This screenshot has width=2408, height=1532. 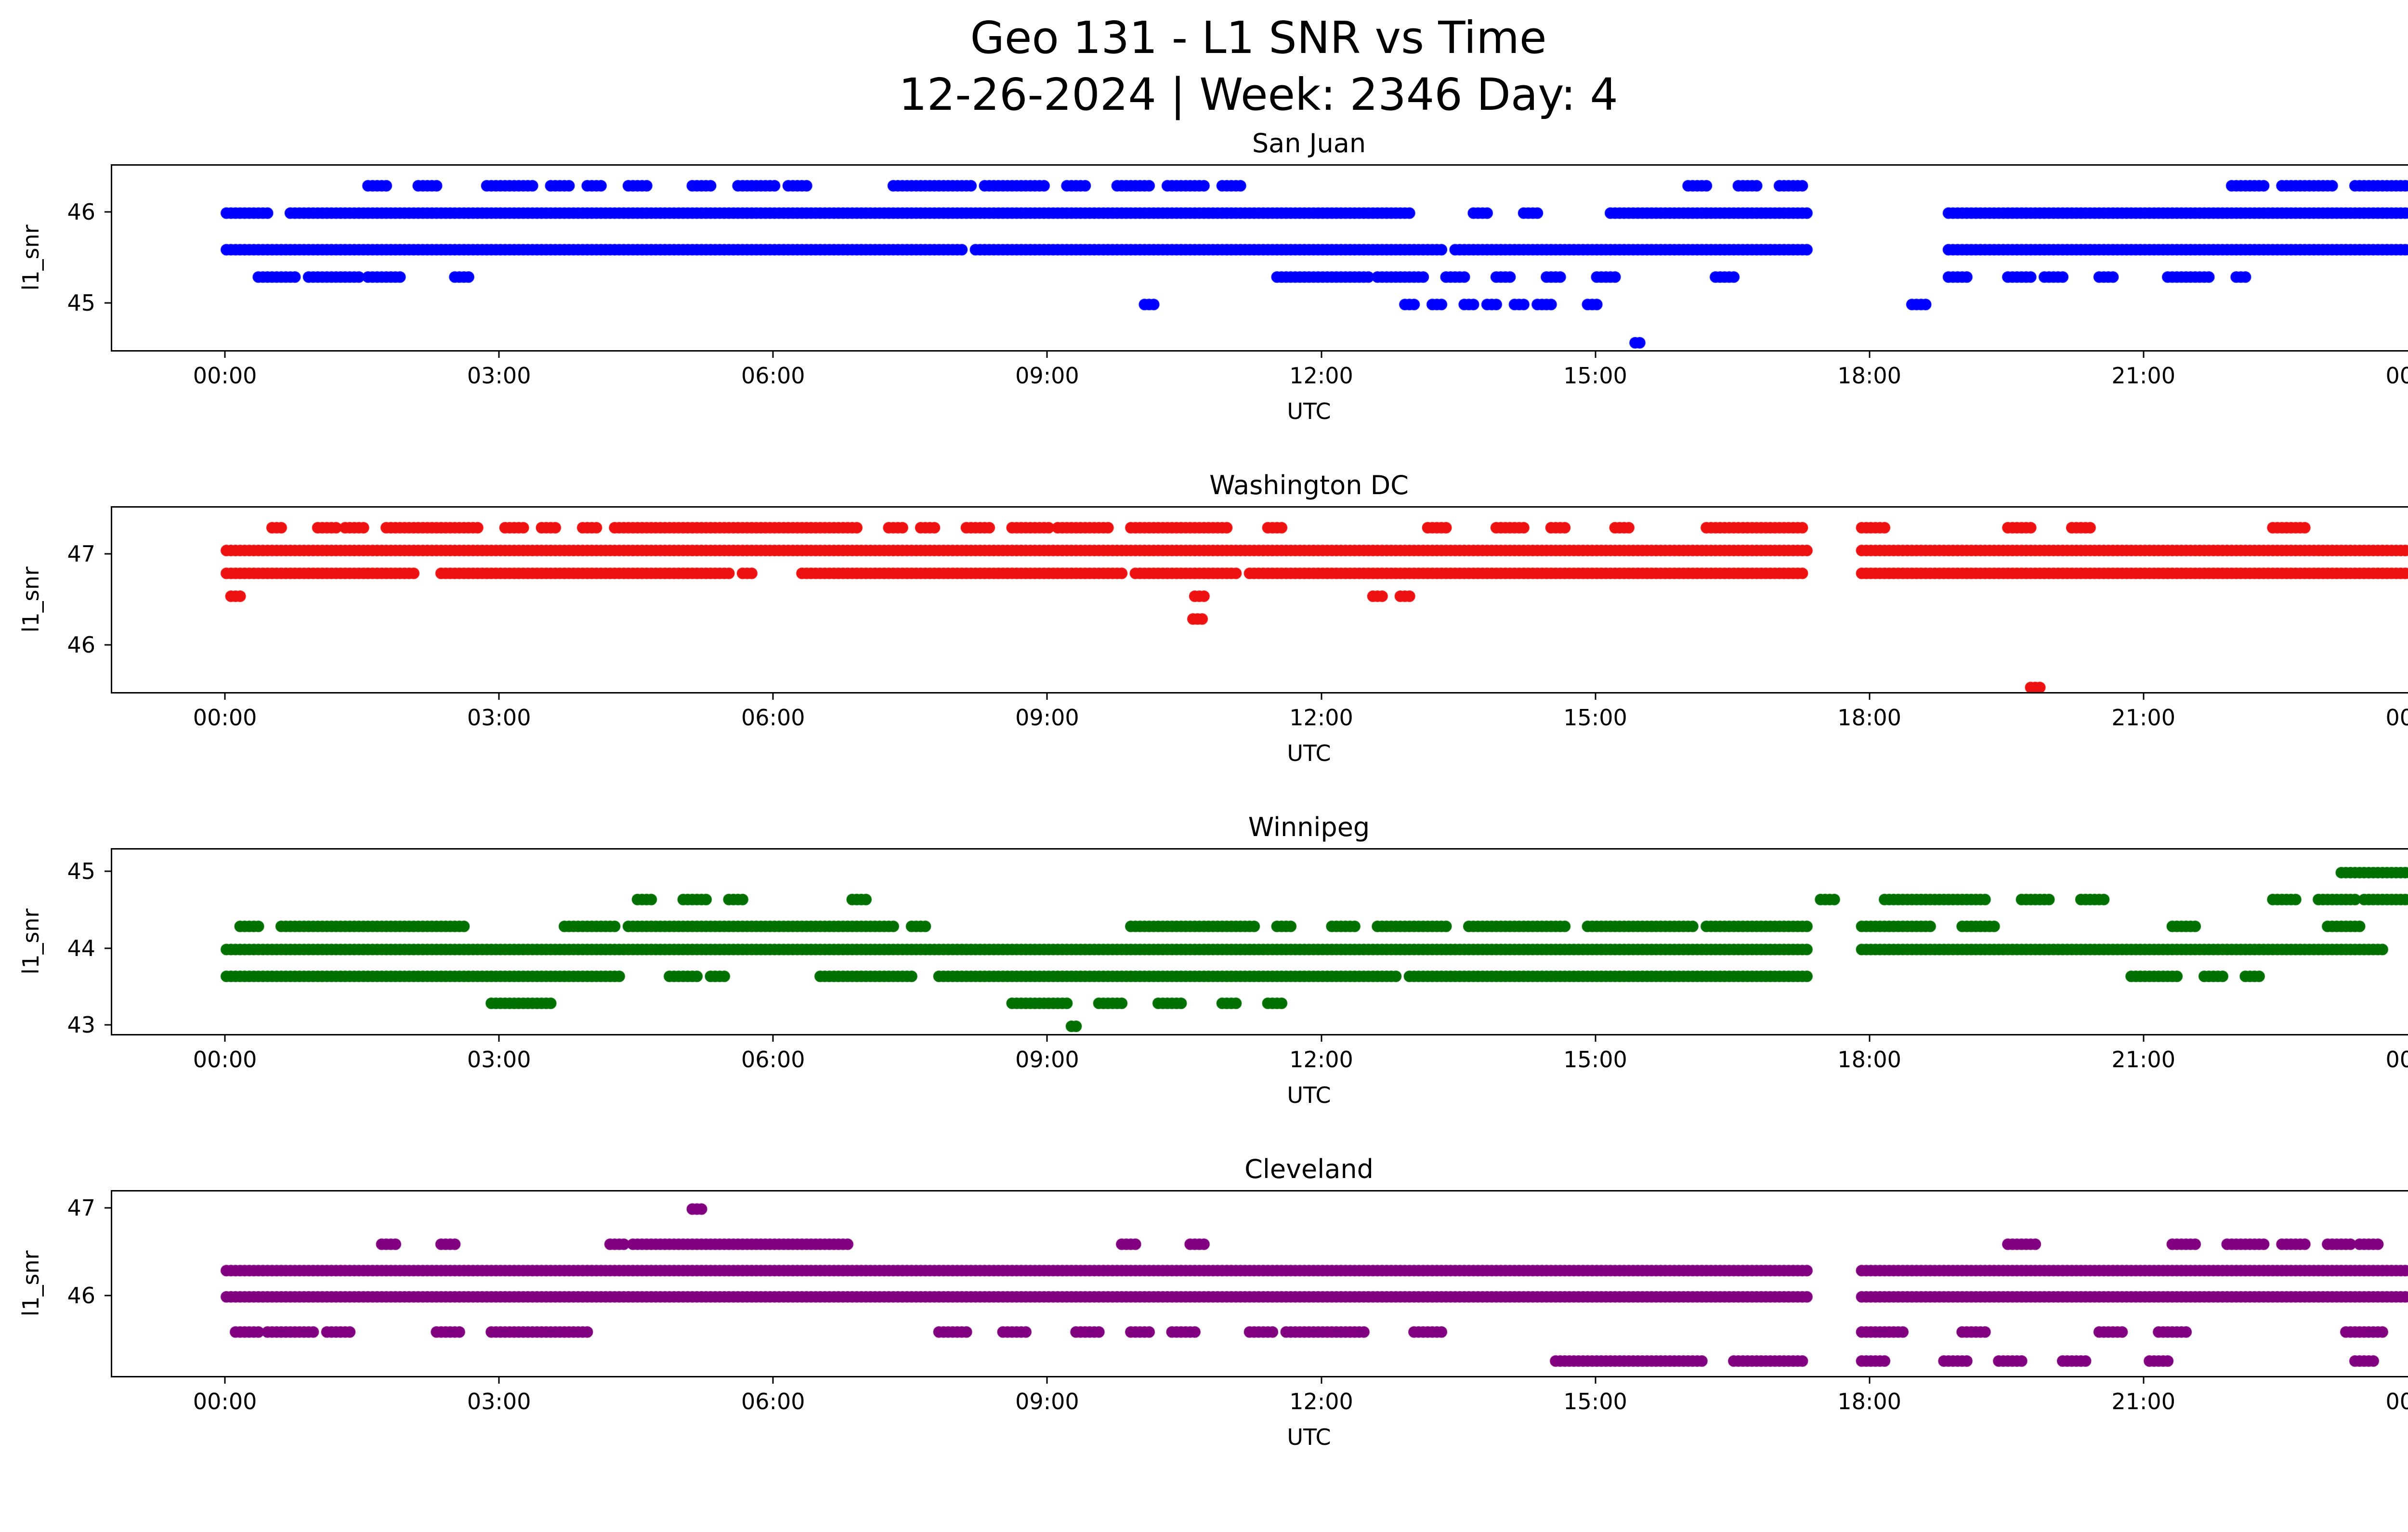 What do you see at coordinates (81, 1207) in the screenshot?
I see `y-tick-label: 47` at bounding box center [81, 1207].